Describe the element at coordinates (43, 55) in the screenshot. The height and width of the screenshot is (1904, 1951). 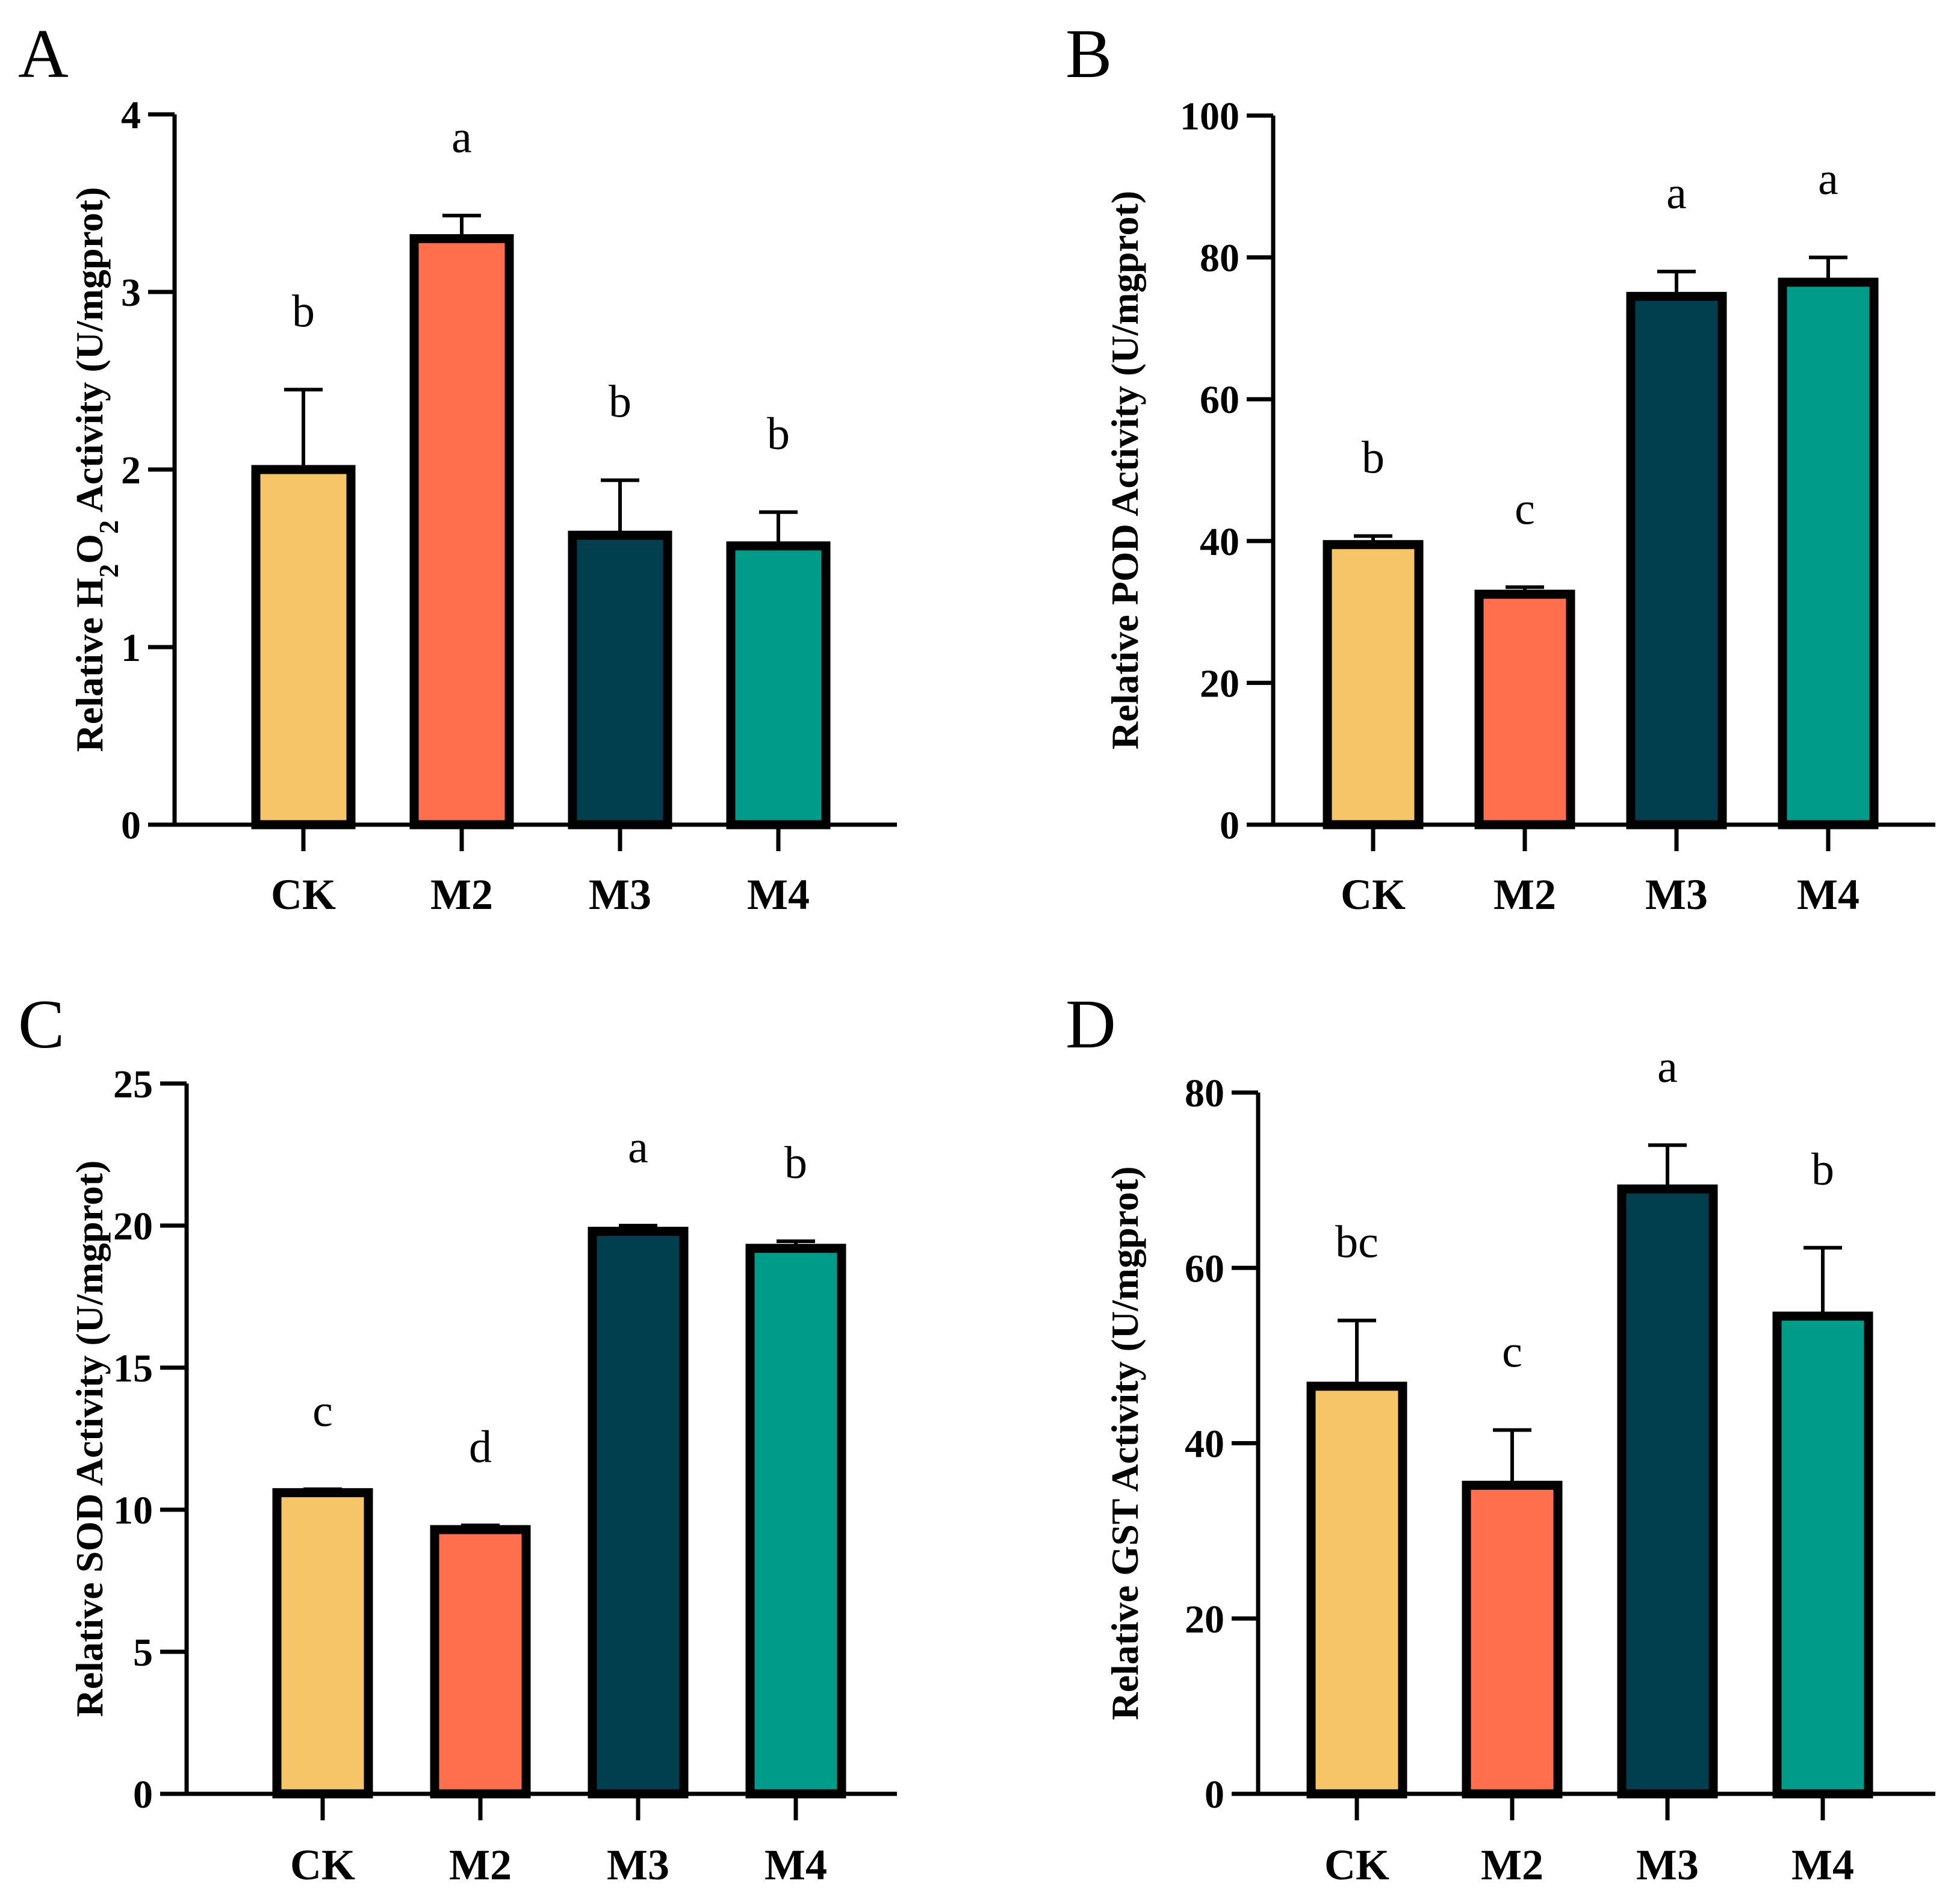
I see `panel-letter: A` at that location.